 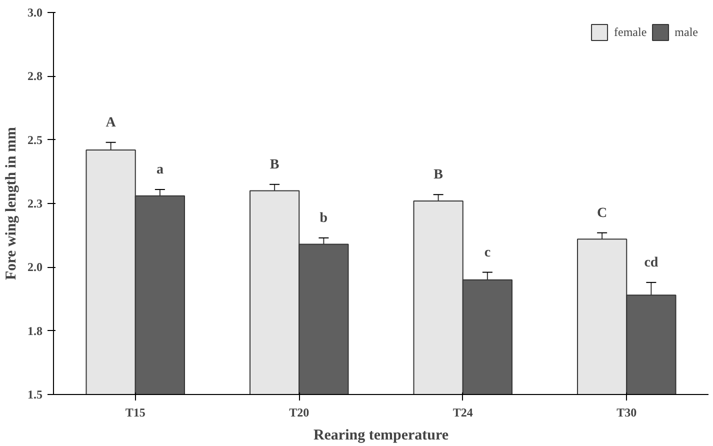 I want to click on x-tick-label: T15, so click(x=135, y=413).